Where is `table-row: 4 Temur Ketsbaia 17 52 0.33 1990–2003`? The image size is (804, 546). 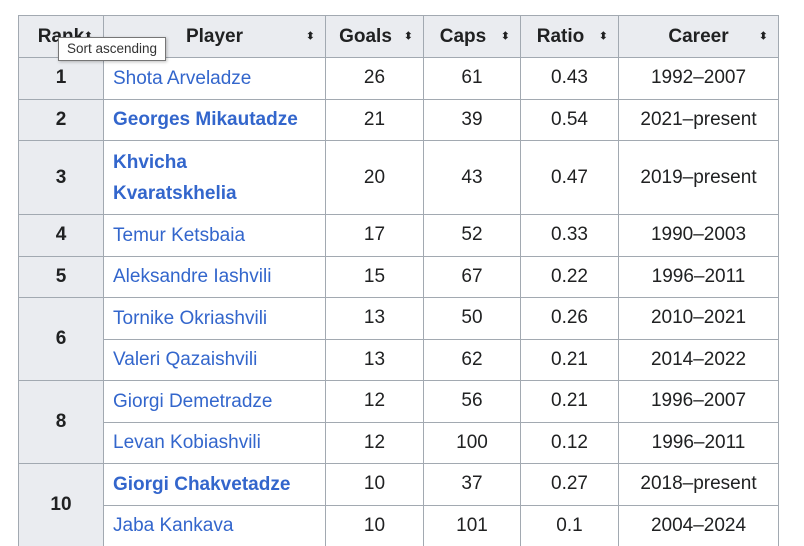 table-row: 4 Temur Ketsbaia 17 52 0.33 1990–2003 is located at coordinates (398, 235).